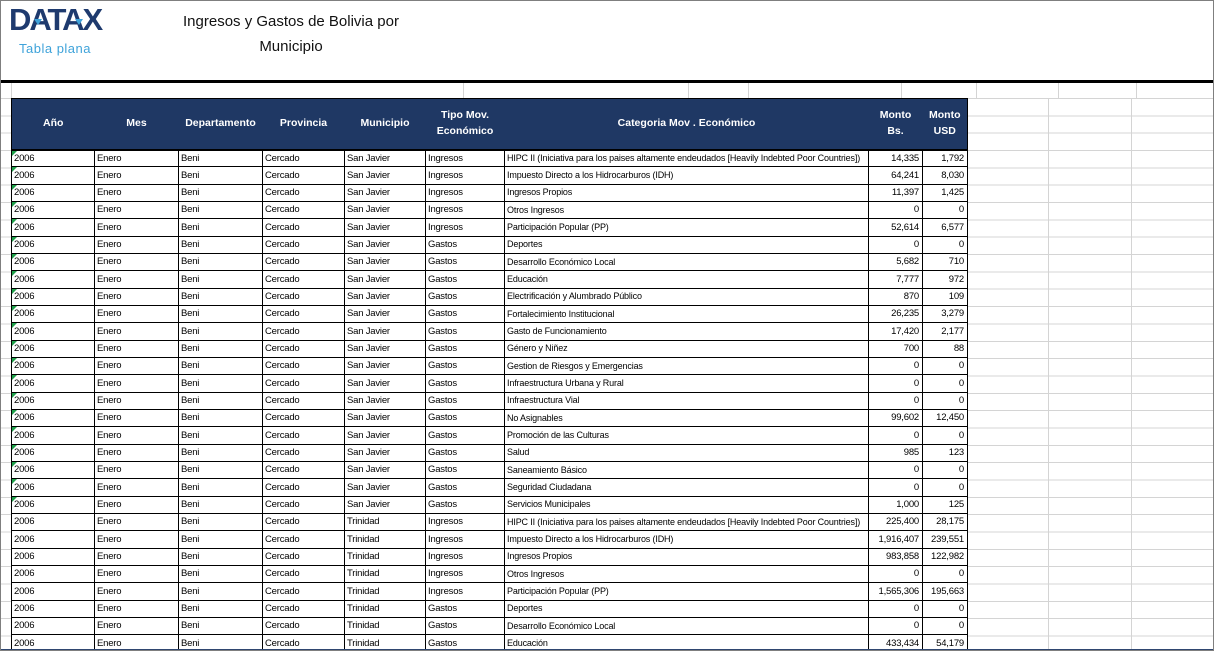 The height and width of the screenshot is (651, 1214). What do you see at coordinates (136, 124) in the screenshot?
I see `column-header-mes: Mes` at bounding box center [136, 124].